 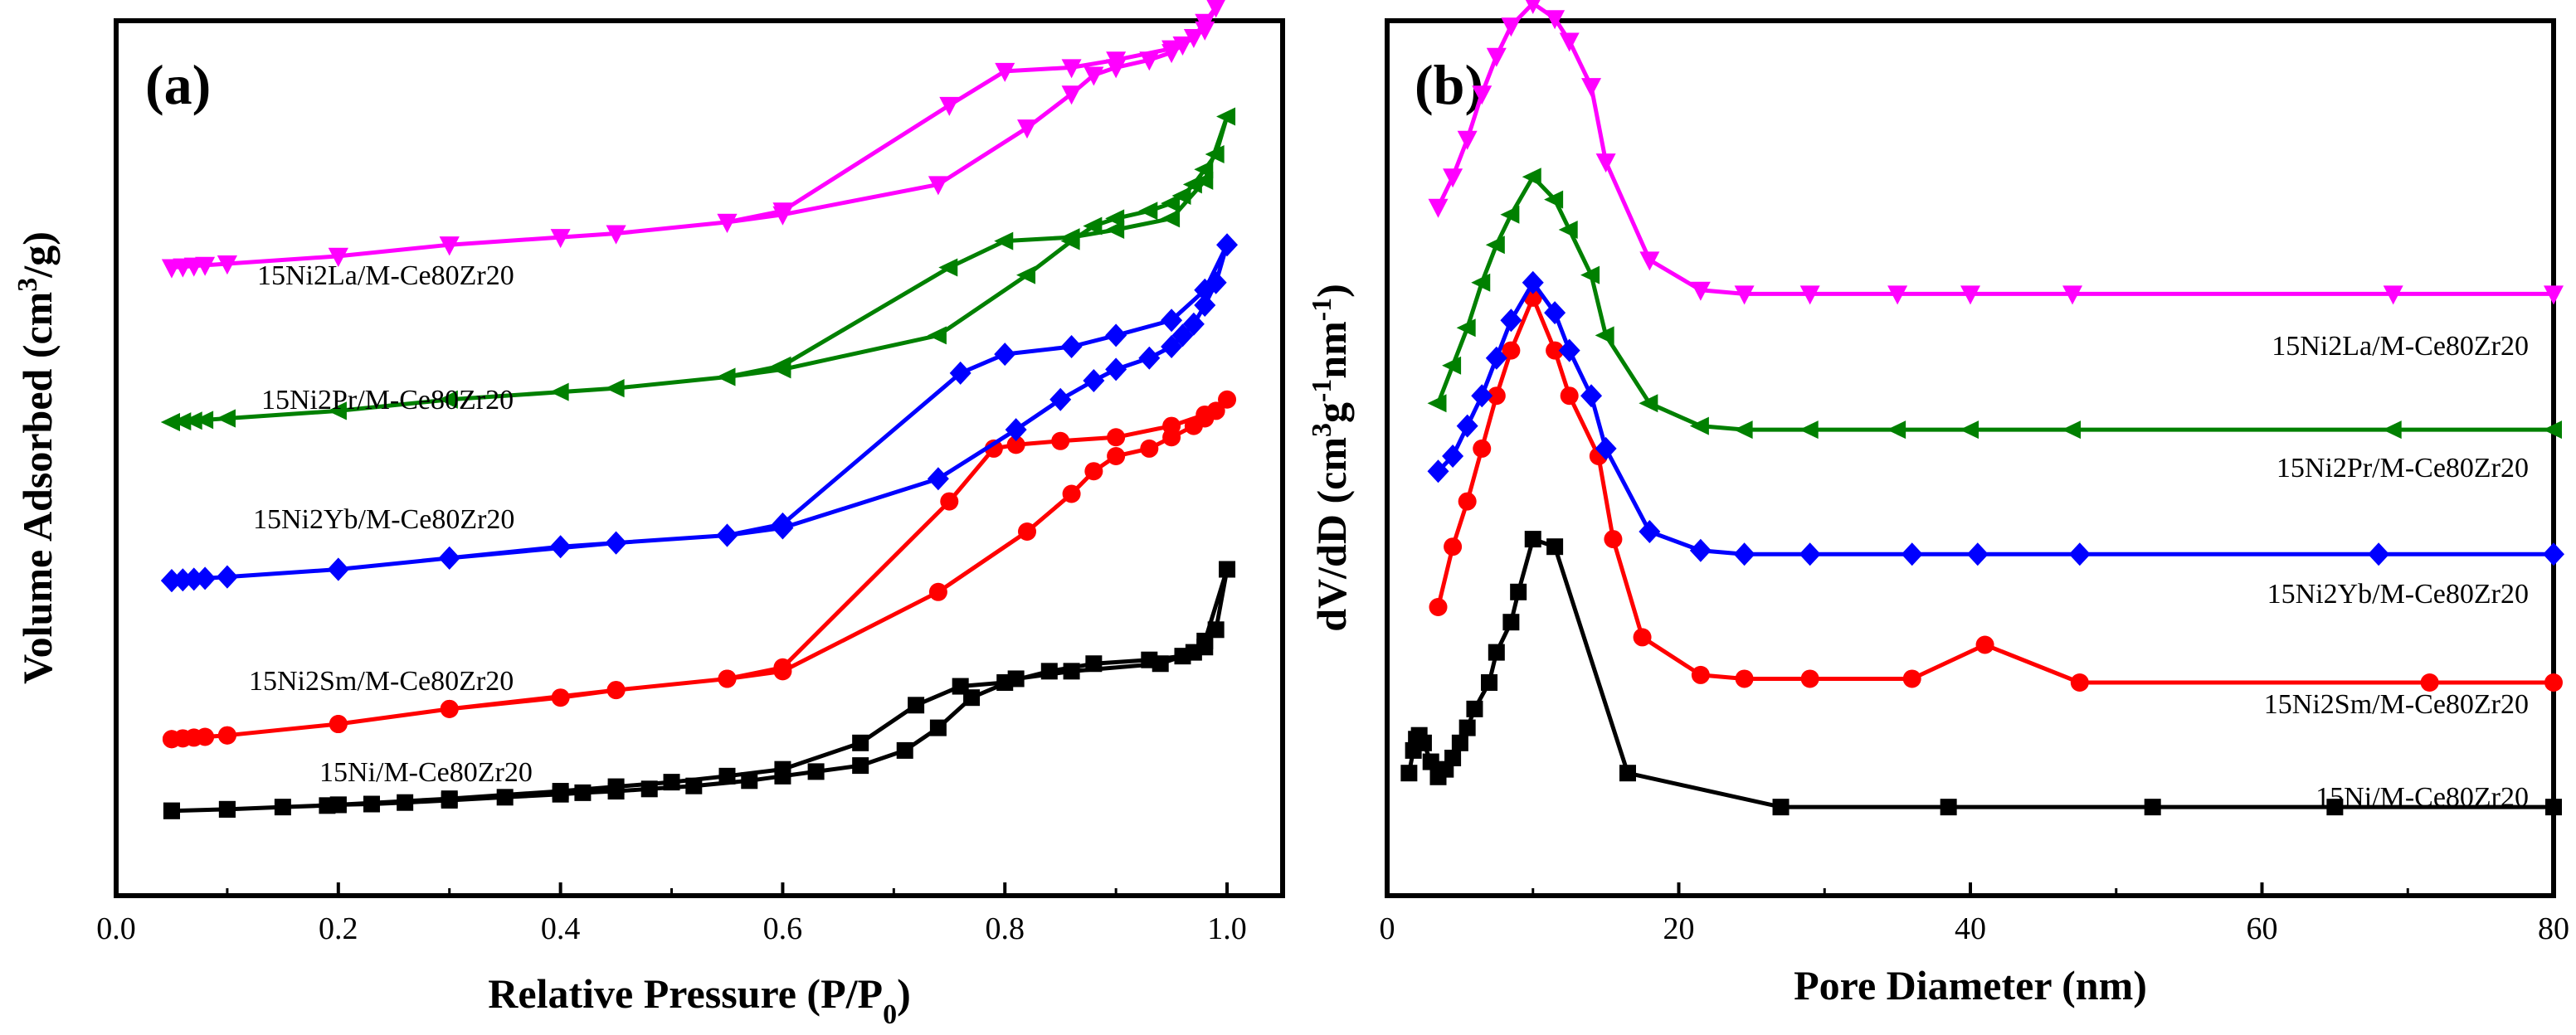 I want to click on series-line-b-15ni2yb-m-ce80zr20, so click(x=1995, y=418).